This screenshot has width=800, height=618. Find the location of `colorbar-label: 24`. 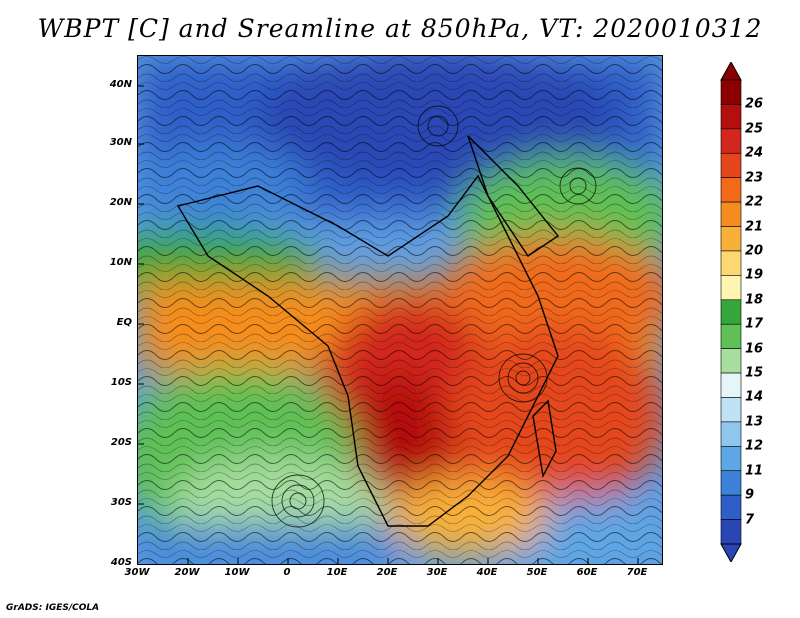

colorbar-label: 24 is located at coordinates (754, 153).